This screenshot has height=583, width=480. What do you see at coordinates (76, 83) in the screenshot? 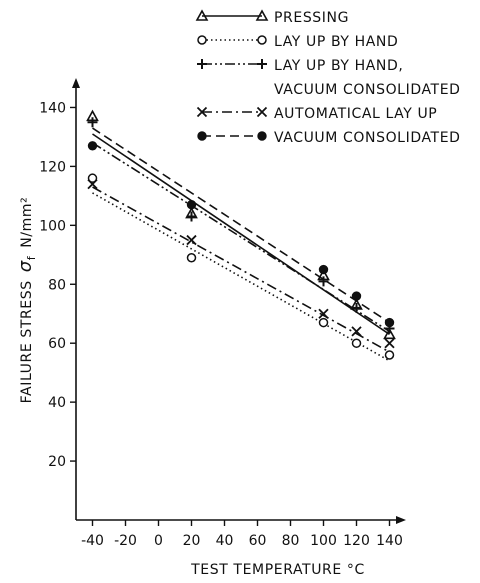
I see `y-axis-arrow` at bounding box center [76, 83].